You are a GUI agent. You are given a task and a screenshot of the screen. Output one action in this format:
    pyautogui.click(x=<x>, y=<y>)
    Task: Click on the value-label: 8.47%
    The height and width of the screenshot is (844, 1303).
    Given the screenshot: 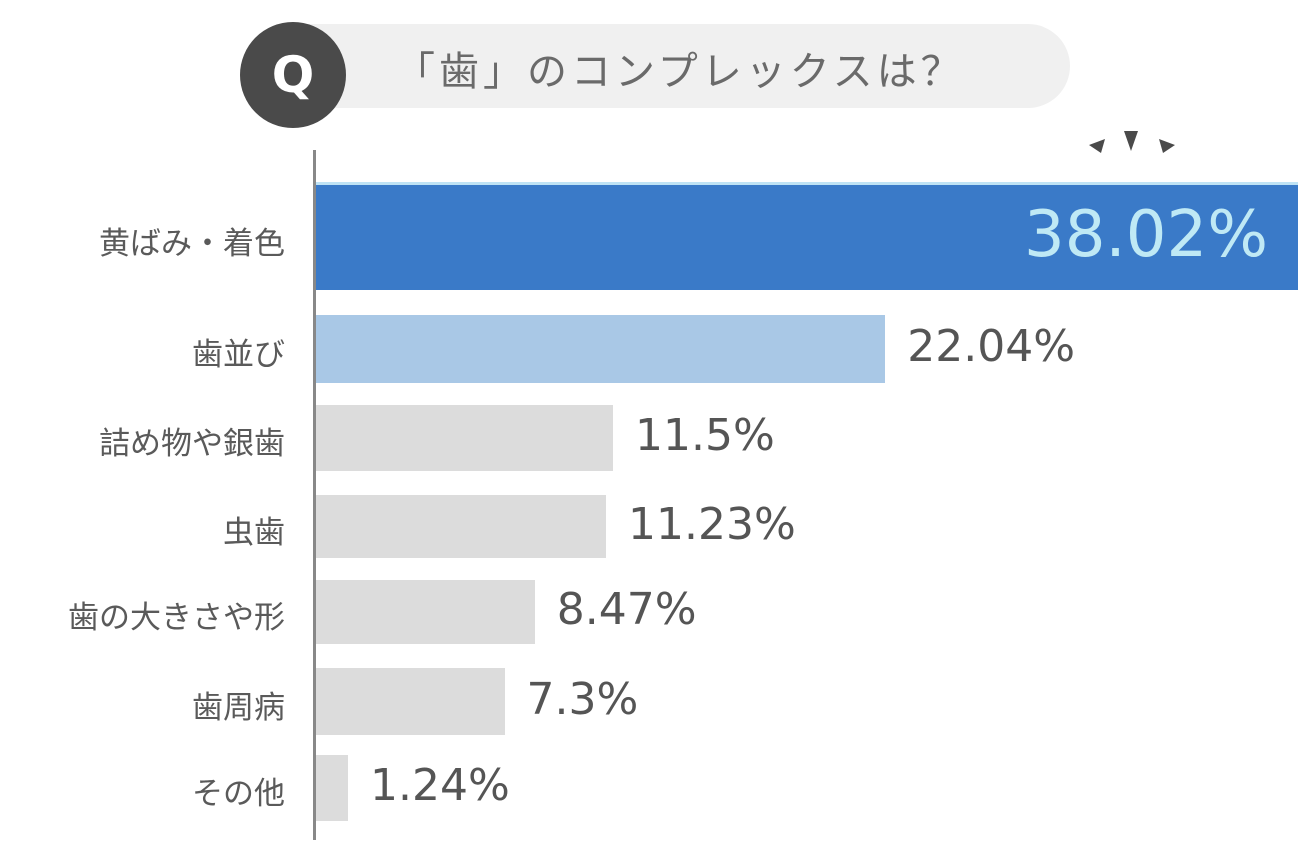 What is the action you would take?
    pyautogui.click(x=626, y=609)
    